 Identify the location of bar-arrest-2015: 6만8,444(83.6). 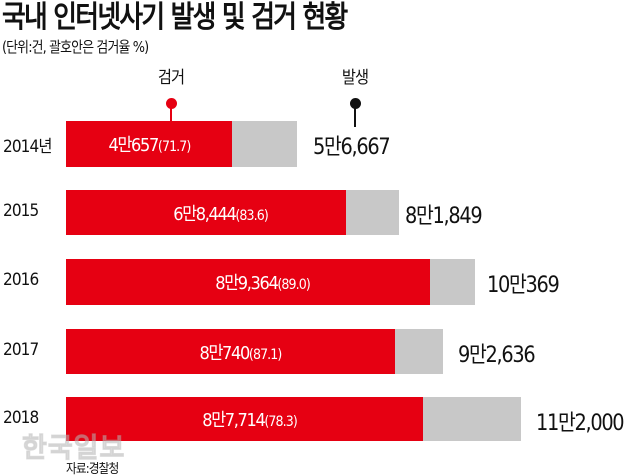
(206, 212).